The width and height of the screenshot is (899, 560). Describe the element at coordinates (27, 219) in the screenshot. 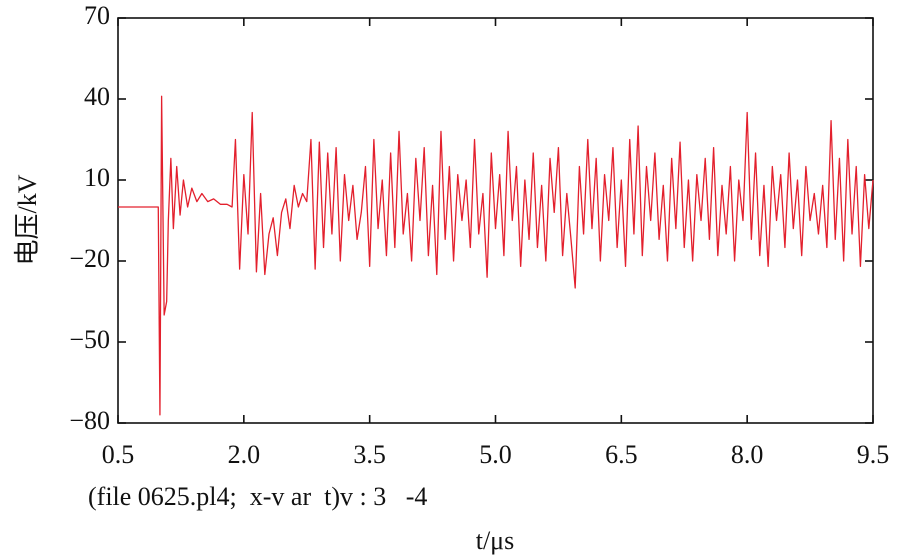

I see `y-axis-label: 电压/kV` at that location.